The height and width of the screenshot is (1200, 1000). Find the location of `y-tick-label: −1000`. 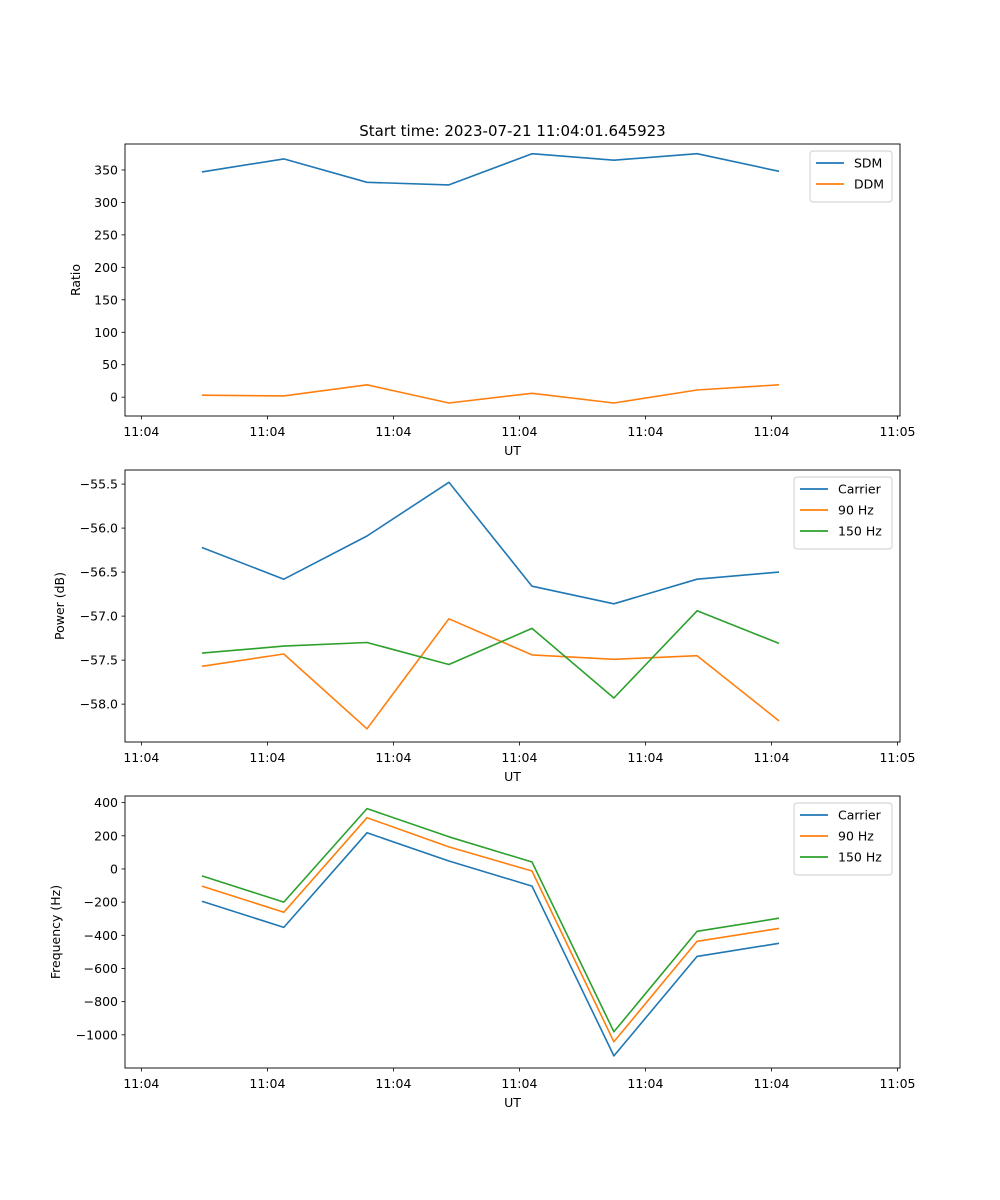

y-tick-label: −1000 is located at coordinates (97, 1034).